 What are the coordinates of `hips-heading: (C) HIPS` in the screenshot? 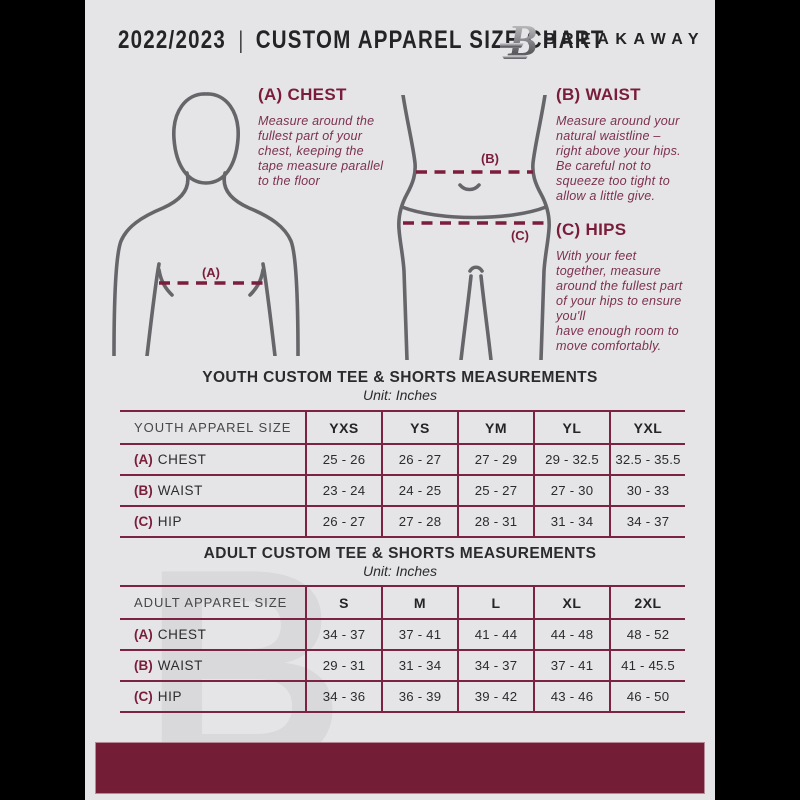 It's located at (591, 229).